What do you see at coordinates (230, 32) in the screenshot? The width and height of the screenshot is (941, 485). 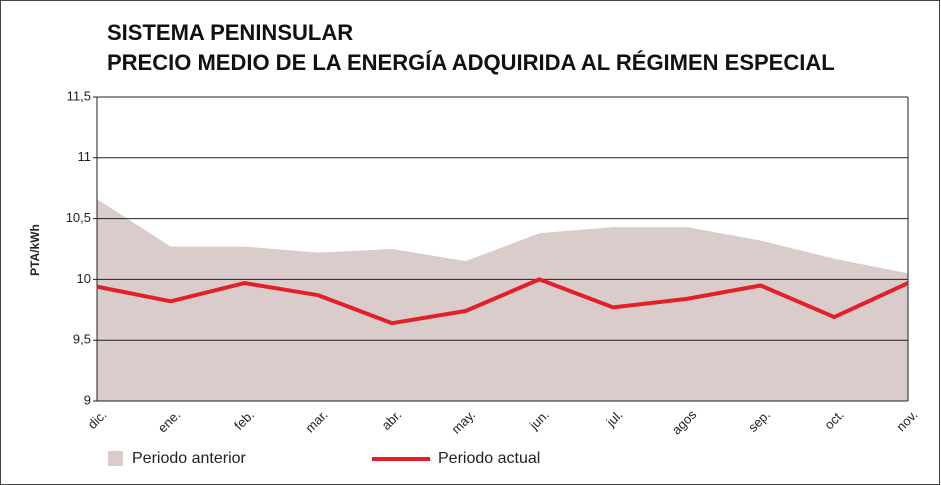 I see `chart-title: SISTEMA PENINSULAR` at bounding box center [230, 32].